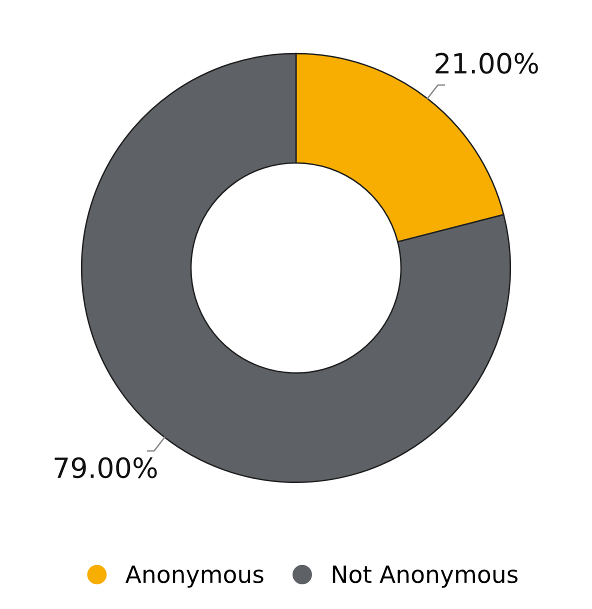 This screenshot has width=592, height=609. What do you see at coordinates (425, 577) in the screenshot?
I see `legend-label: Not Anonymous` at bounding box center [425, 577].